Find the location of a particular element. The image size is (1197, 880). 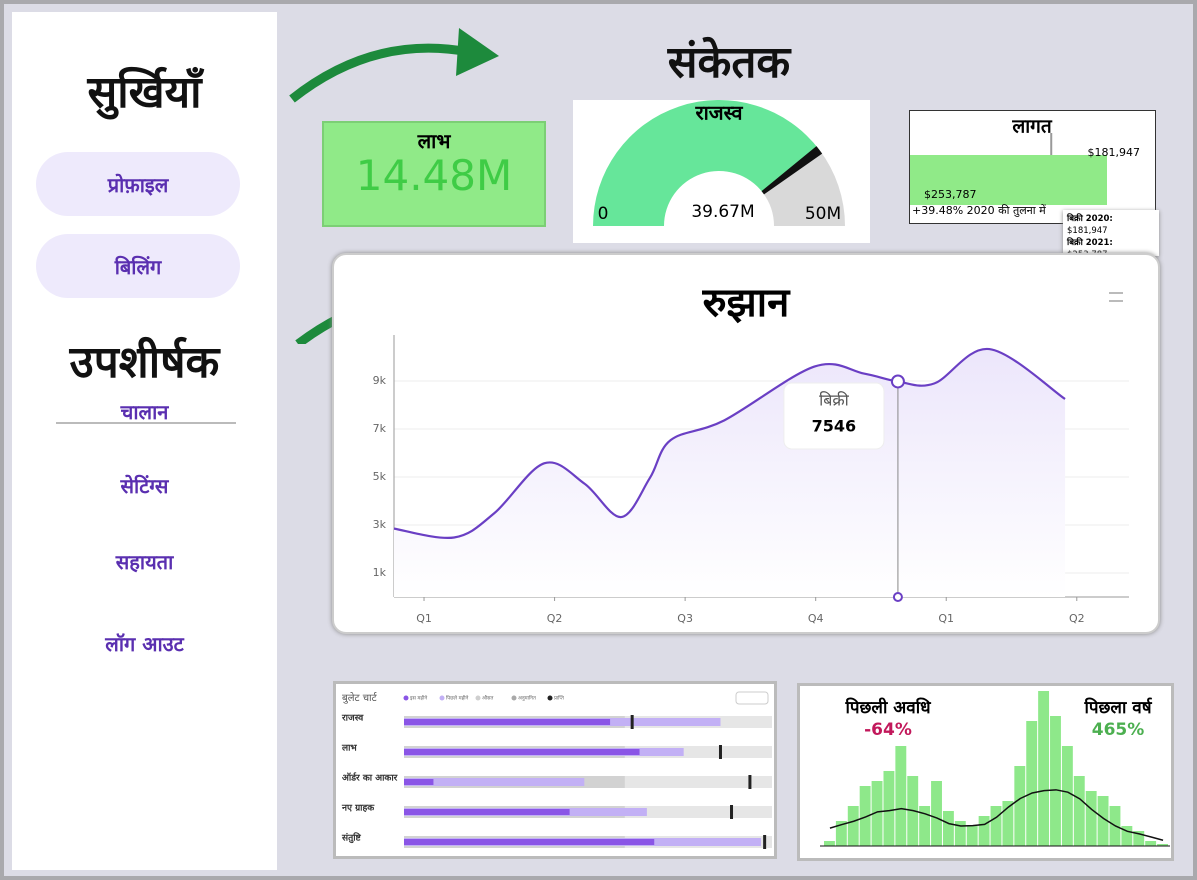

legend-label: औसत is located at coordinates (487, 698).